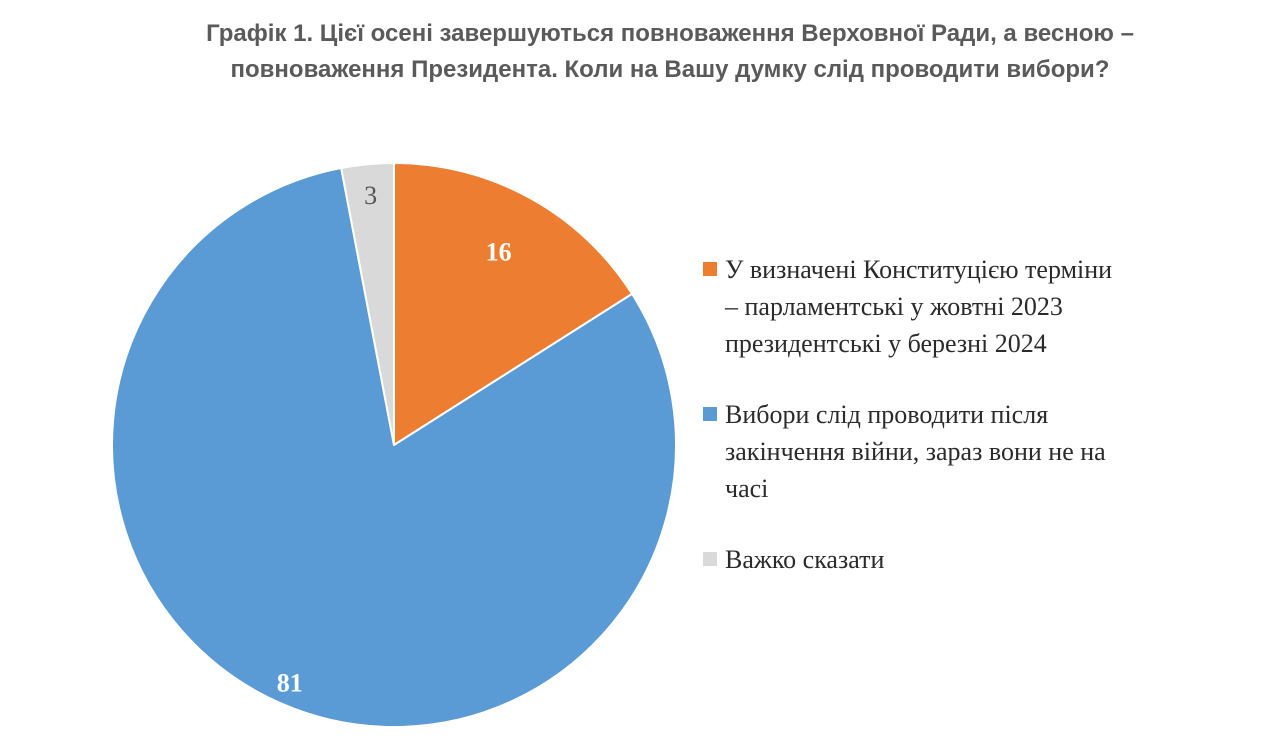 The width and height of the screenshot is (1280, 743). What do you see at coordinates (499, 252) in the screenshot?
I see `data-label-constitutional-terms: 16` at bounding box center [499, 252].